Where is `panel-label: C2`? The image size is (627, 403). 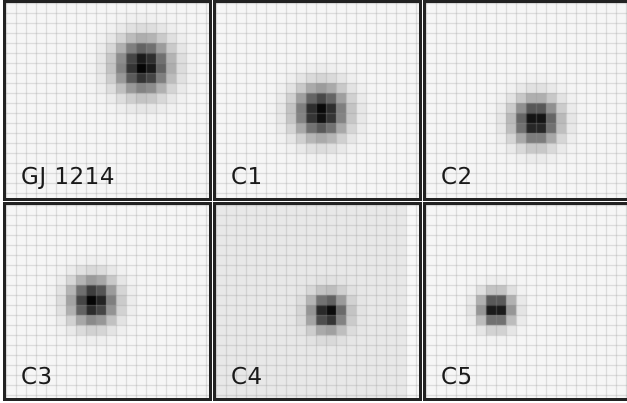
panel-label: C2 is located at coordinates (457, 177).